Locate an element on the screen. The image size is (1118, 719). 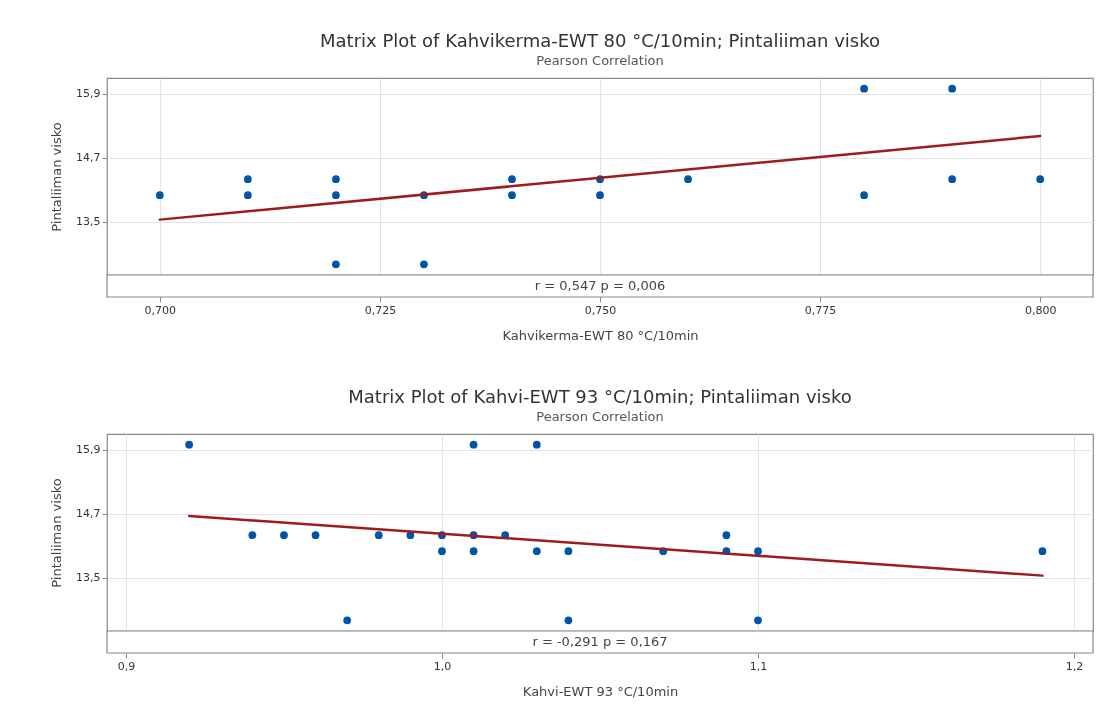
chart-title: Matrix Plot of Kahvikerma-EWT 80 °C/10min; Pintaliiman visko is located at coordinates (600, 40).